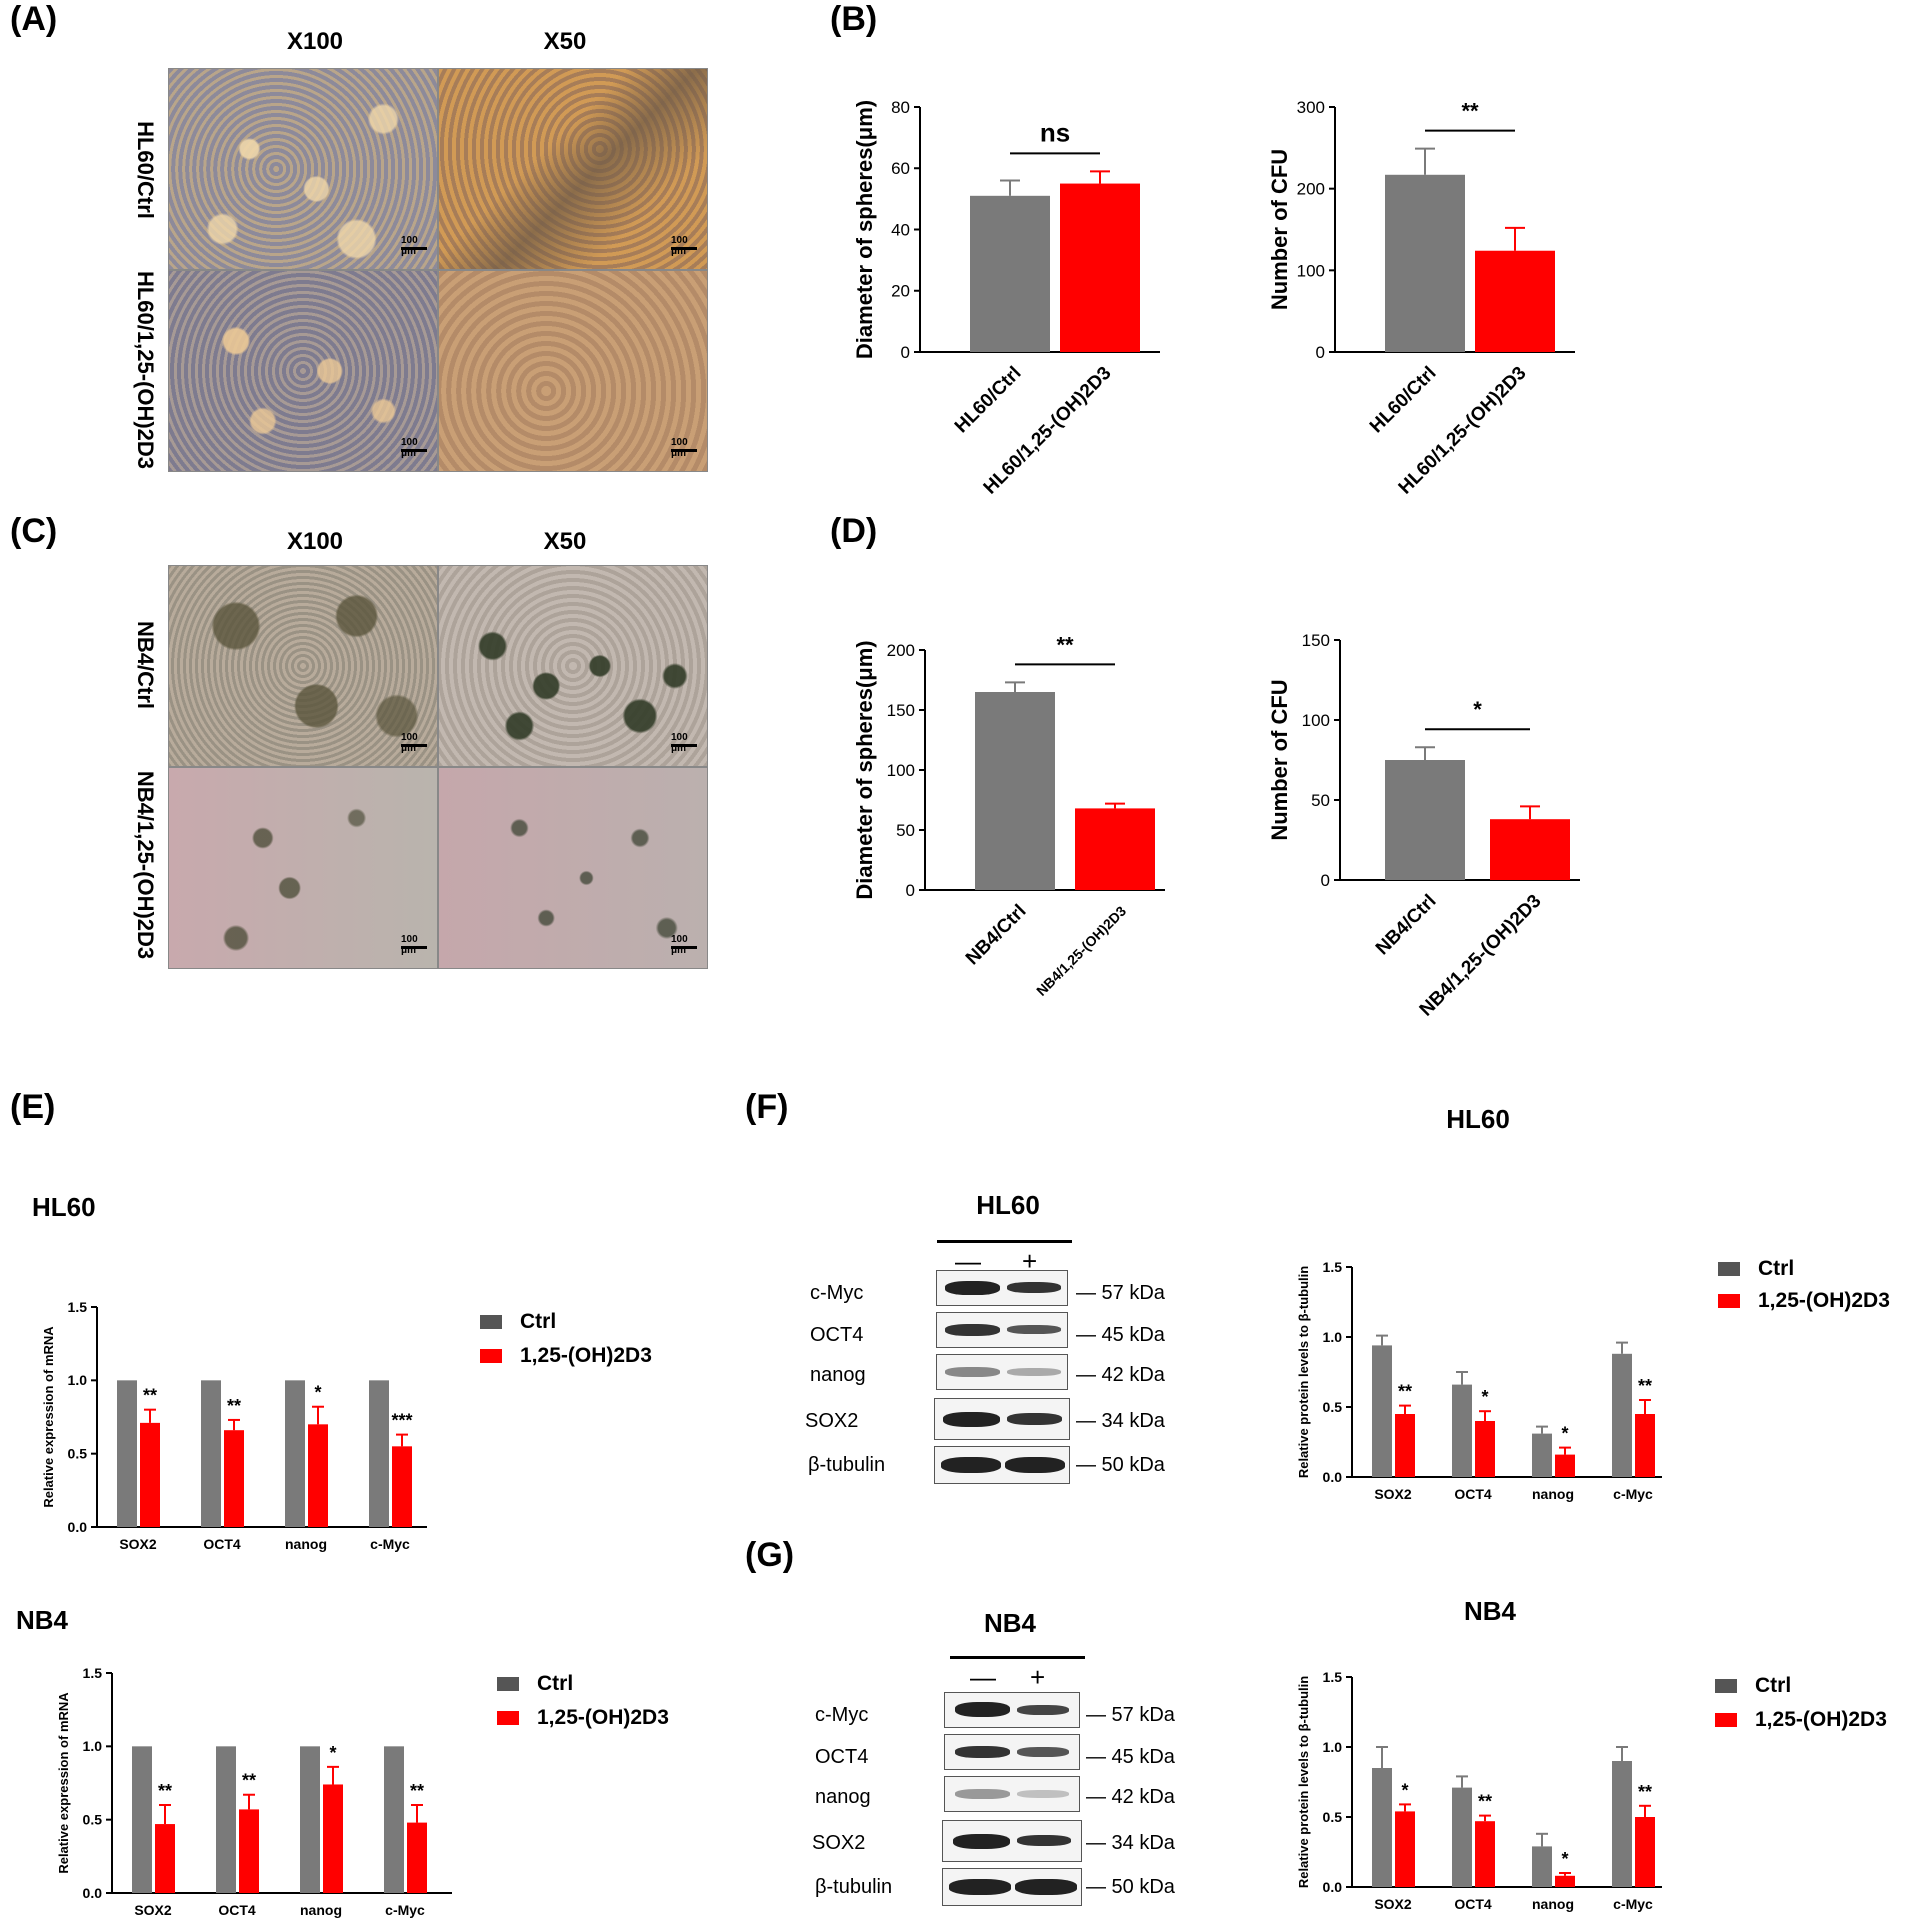 This screenshot has width=1905, height=1927. What do you see at coordinates (1008, 1205) in the screenshot?
I see `panel-f-blot-title: HL60` at bounding box center [1008, 1205].